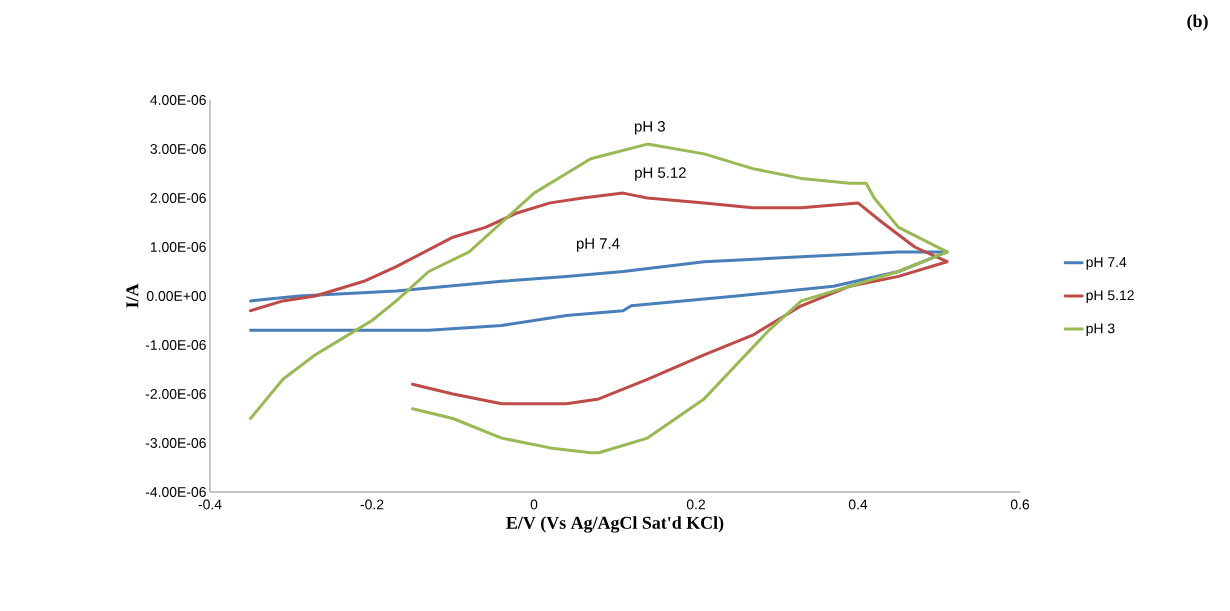 The height and width of the screenshot is (611, 1230). I want to click on y-tick-label: 2.00E-06, so click(178, 198).